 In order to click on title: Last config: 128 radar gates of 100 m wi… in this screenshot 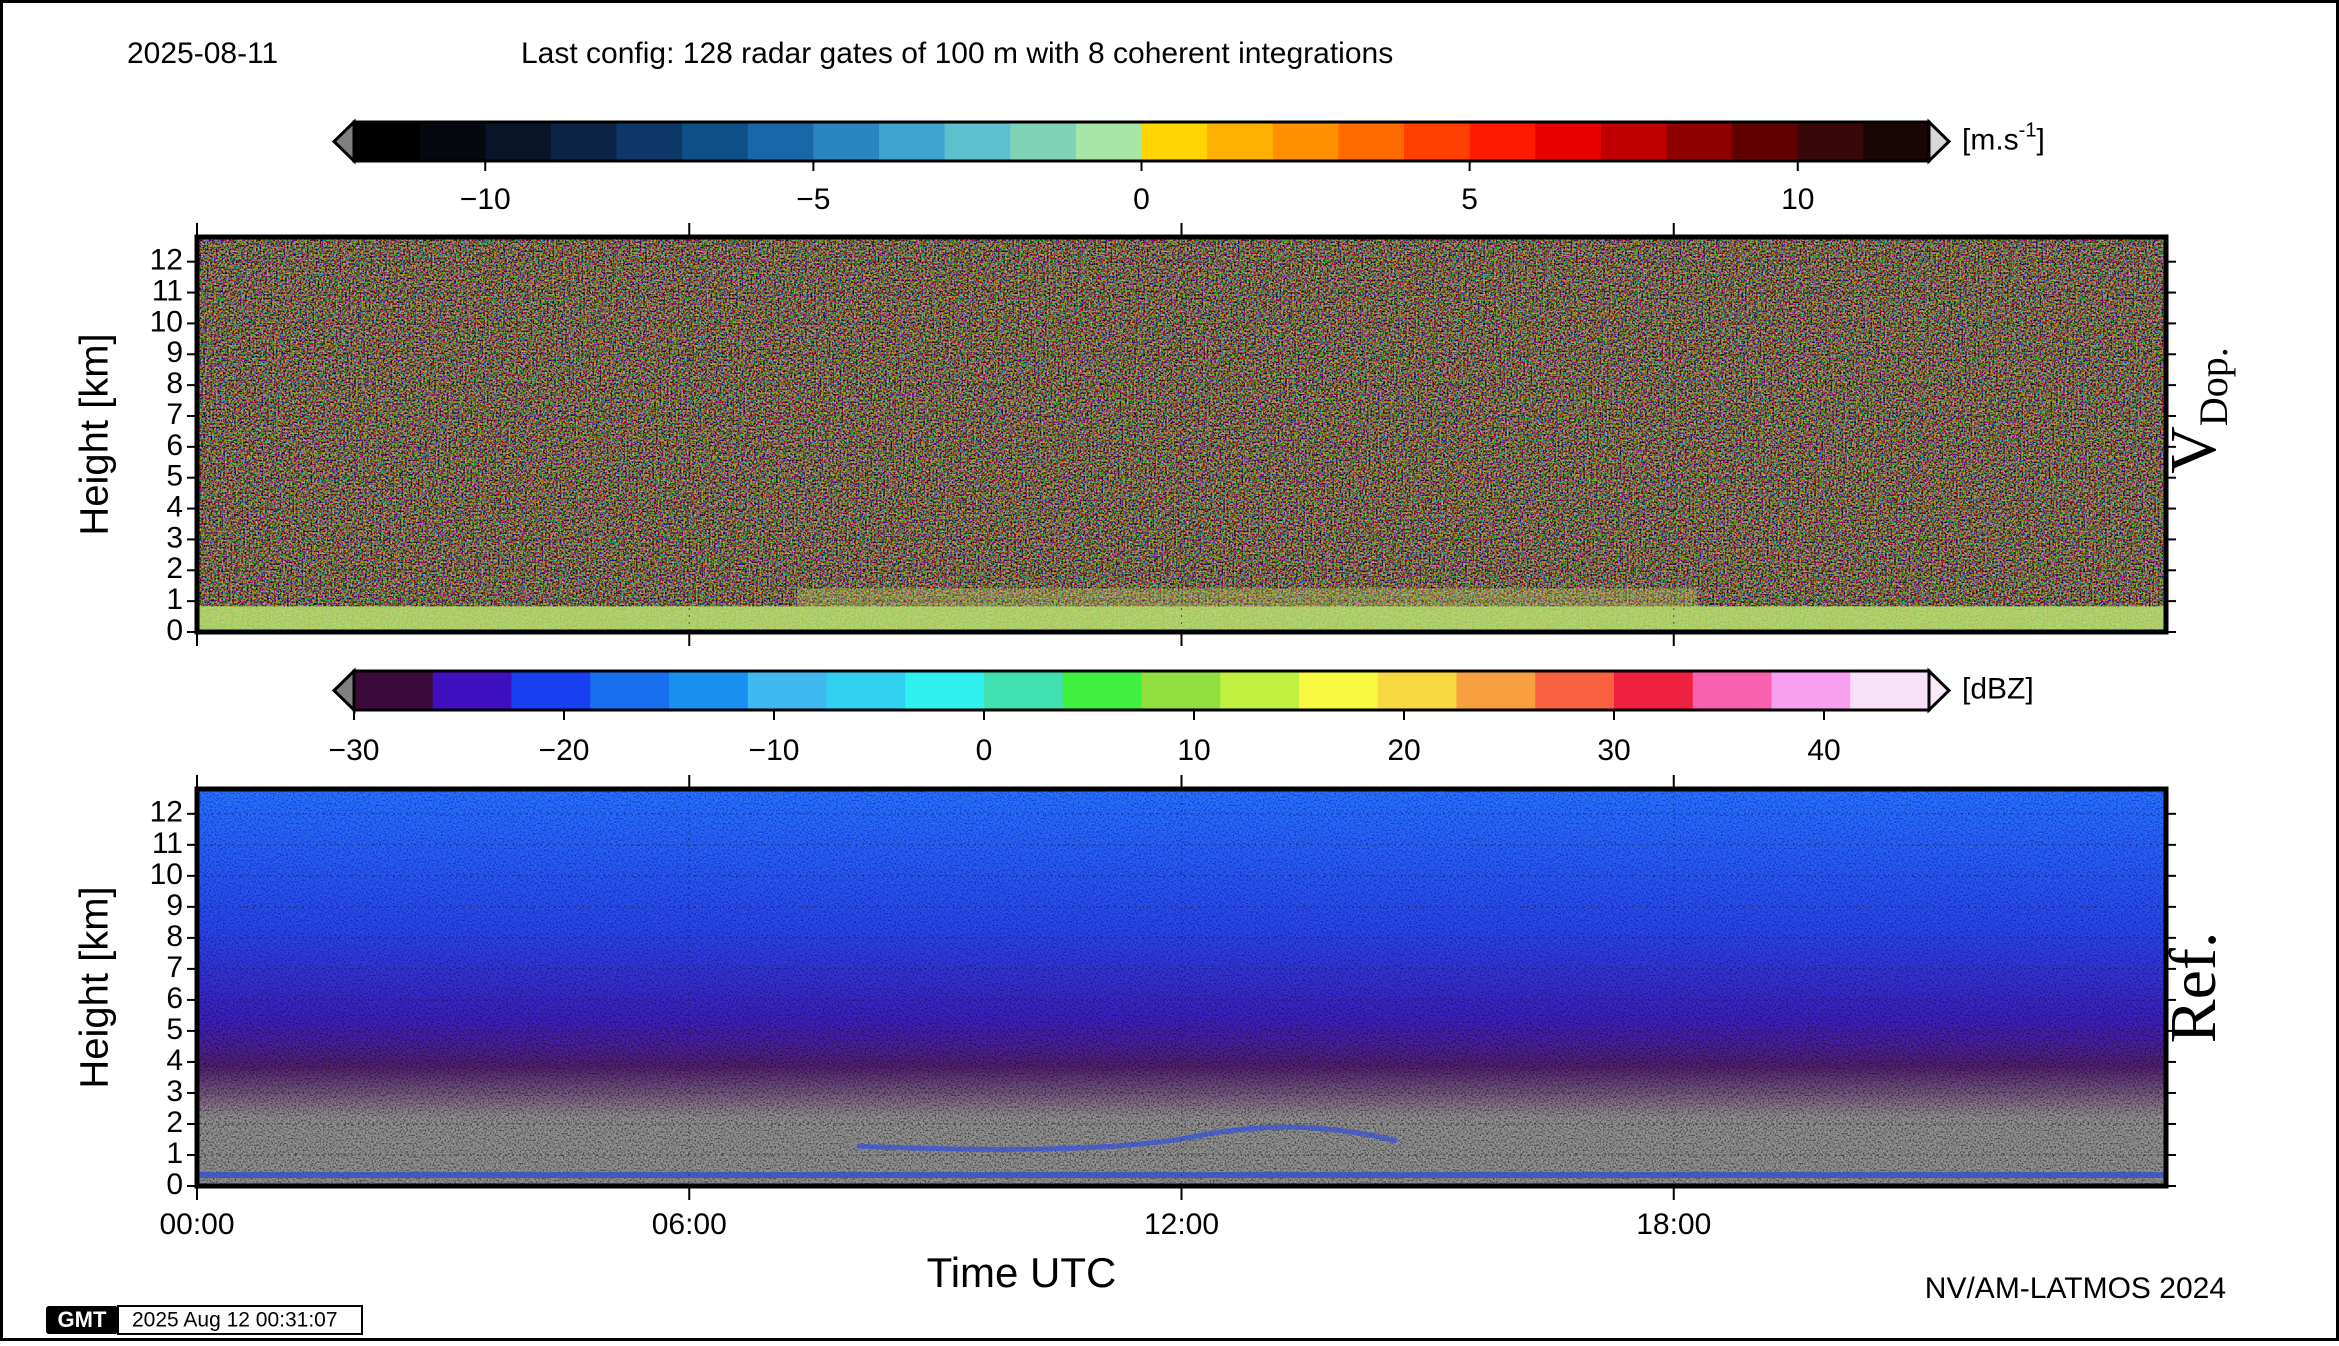, I will do `click(957, 53)`.